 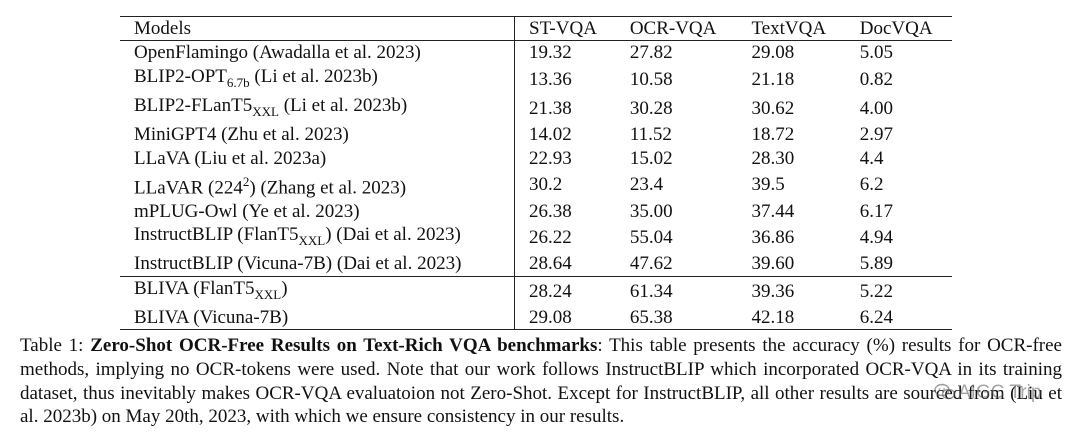 I want to click on model-name-cell: MiniGPT4 (Zhu et al. 2023), so click(x=317, y=135).